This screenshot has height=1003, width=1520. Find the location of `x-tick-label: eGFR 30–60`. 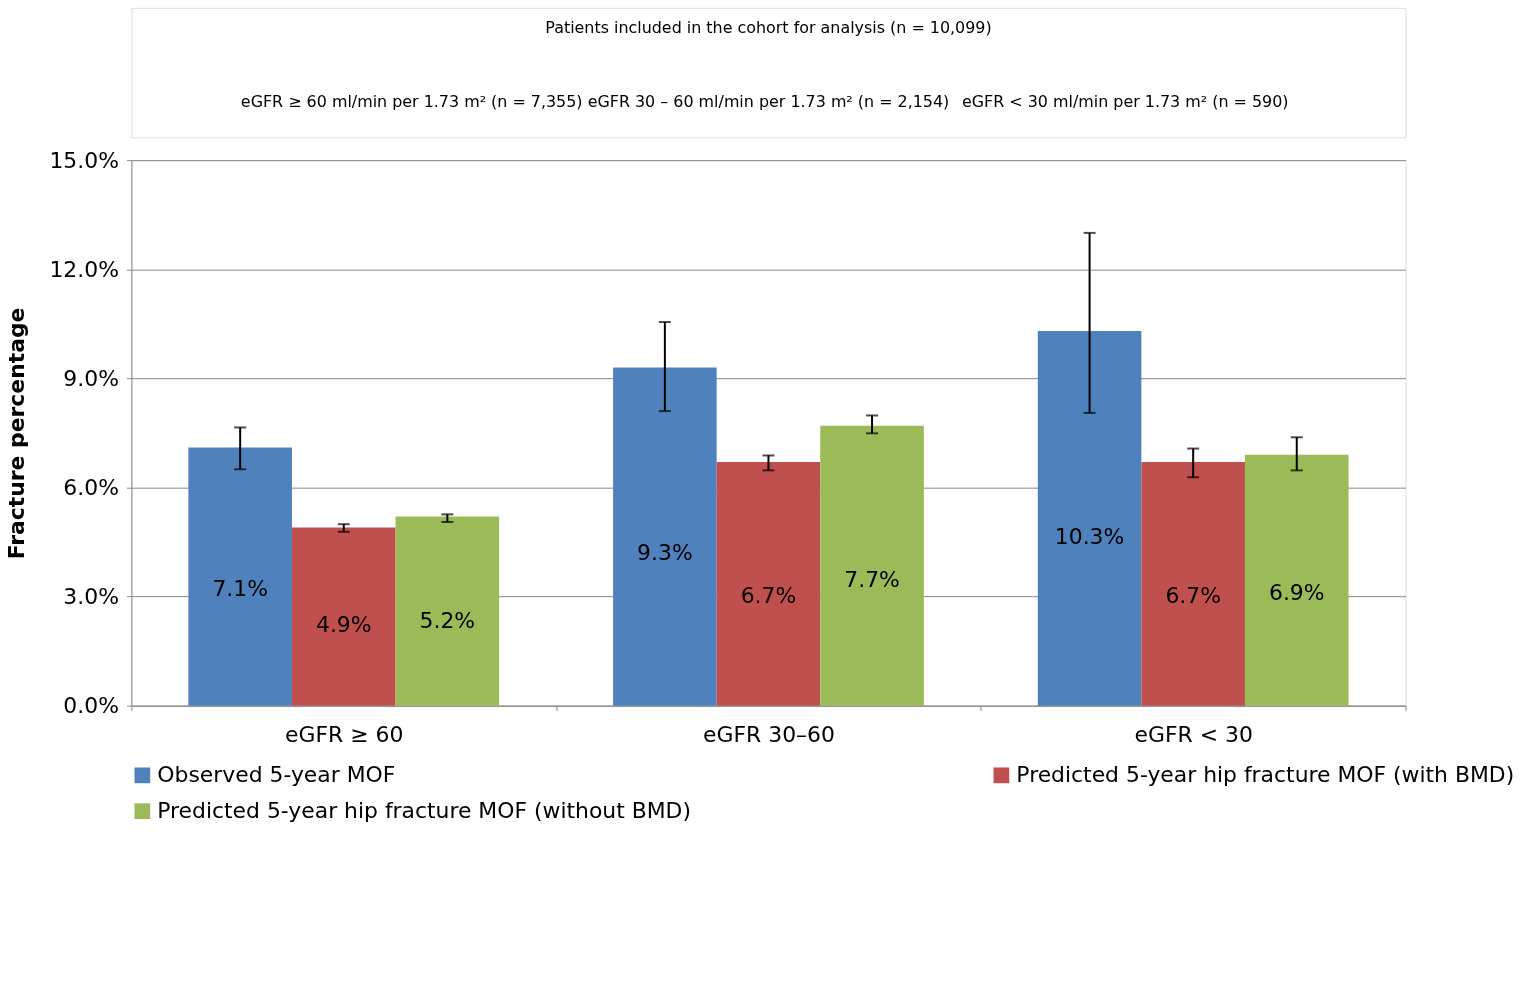

x-tick-label: eGFR 30–60 is located at coordinates (769, 734).